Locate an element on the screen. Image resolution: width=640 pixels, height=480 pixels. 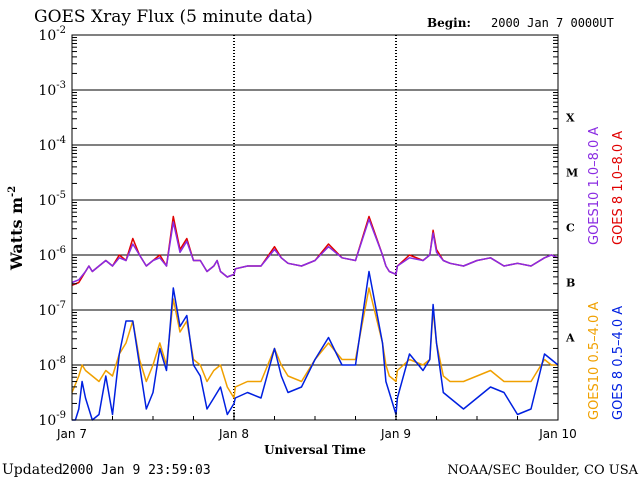
begin-value: 2000 Jan 7 0000UT is located at coordinates (552, 23).